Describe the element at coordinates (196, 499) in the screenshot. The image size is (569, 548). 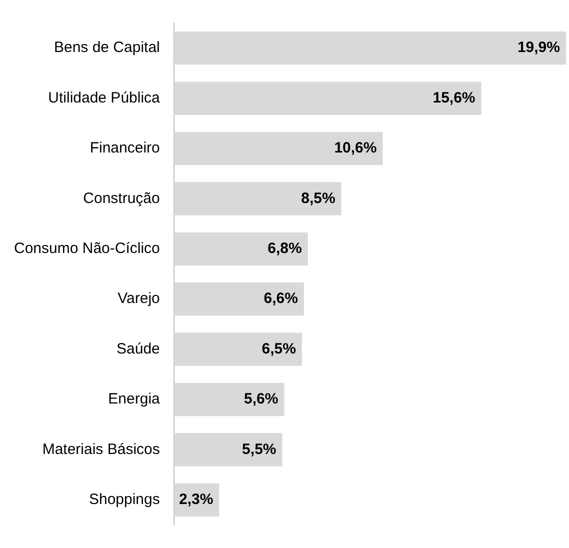
I see `data-label: 2,3%` at that location.